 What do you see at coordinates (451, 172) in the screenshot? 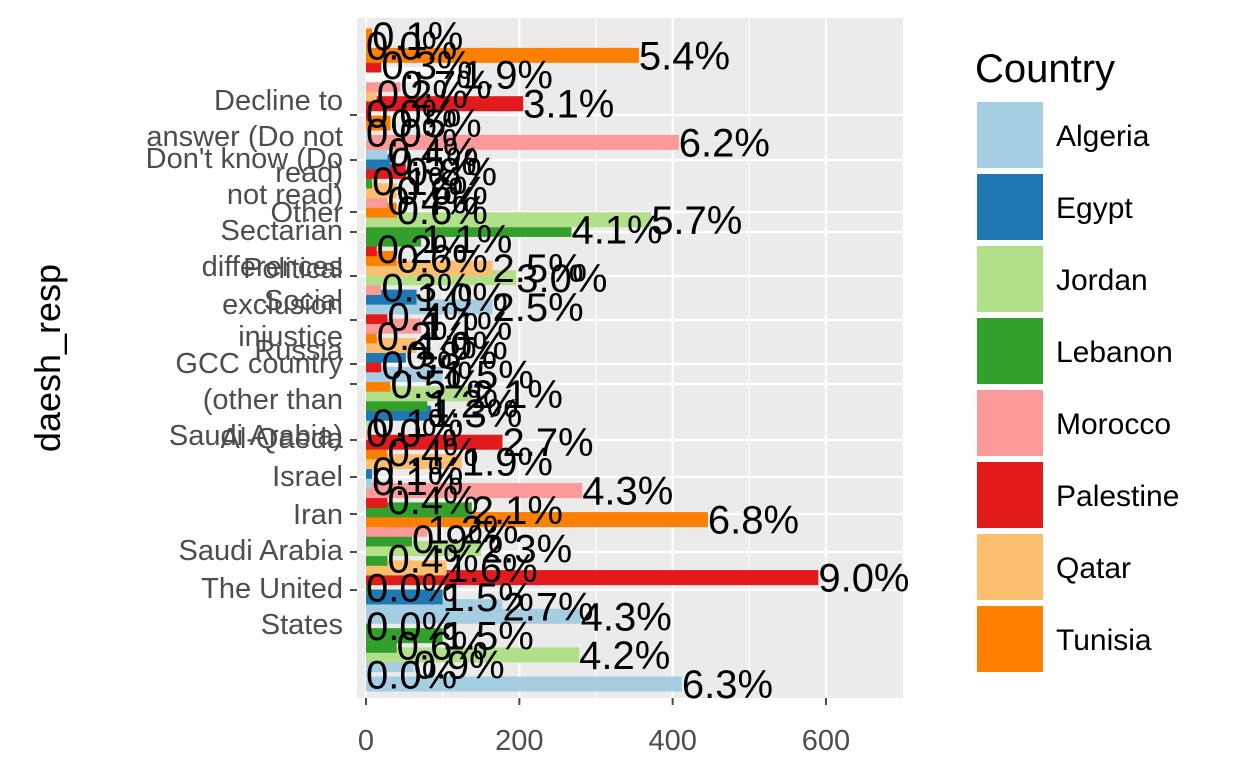
I see `bar-data-label: 0.8%` at bounding box center [451, 172].